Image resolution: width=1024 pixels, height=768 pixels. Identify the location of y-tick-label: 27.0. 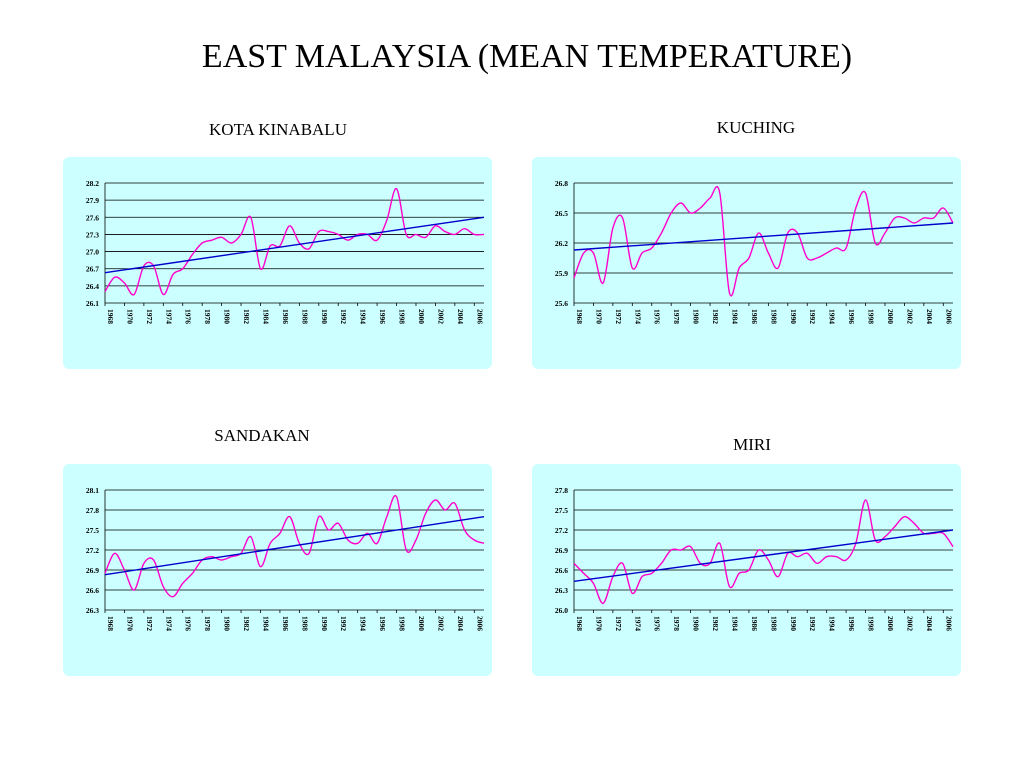
(92, 252).